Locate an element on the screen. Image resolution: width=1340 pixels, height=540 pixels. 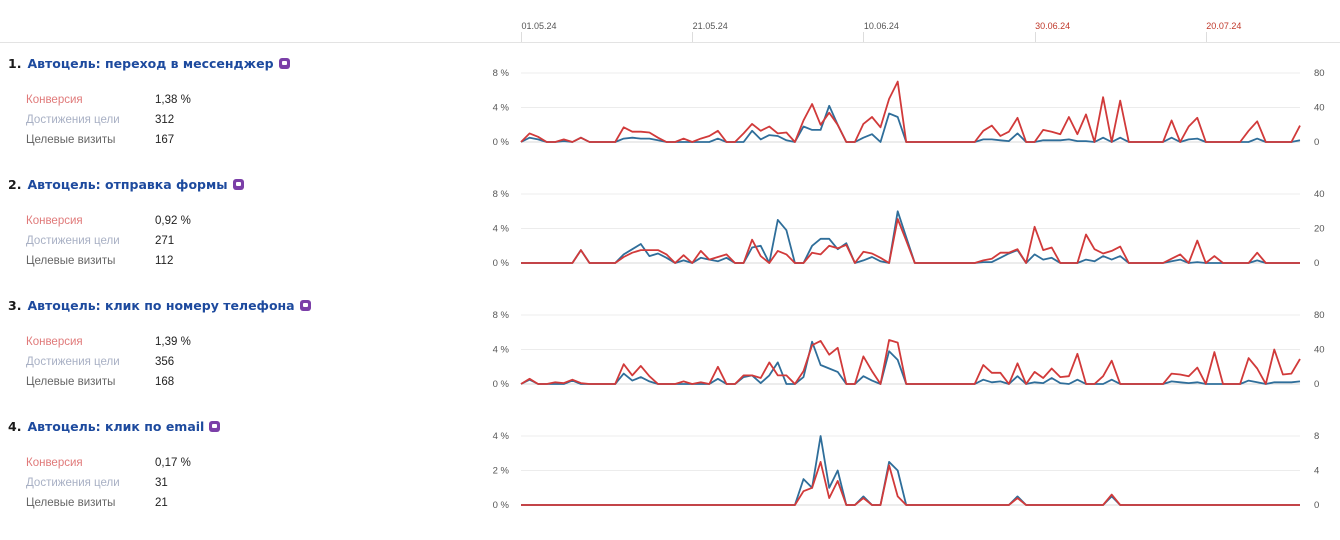
date-label: 21.05.24 is located at coordinates (710, 26).